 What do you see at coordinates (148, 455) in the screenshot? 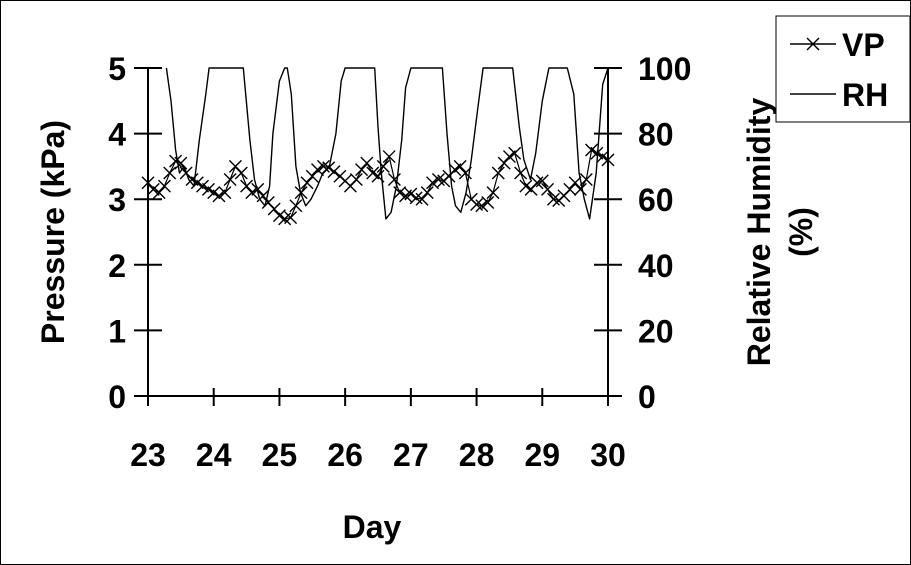
I see `x-tick-label: 23` at bounding box center [148, 455].